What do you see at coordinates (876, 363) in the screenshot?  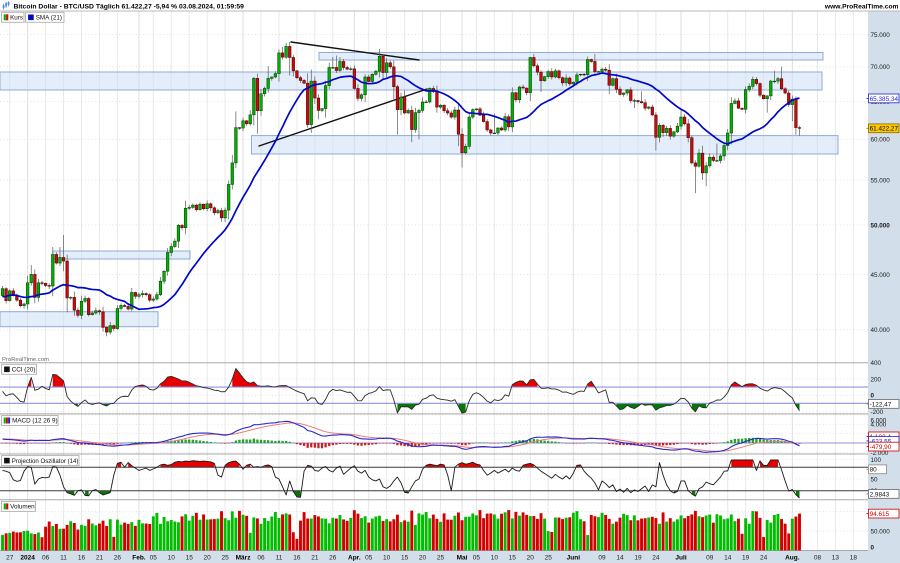 I see `svg-text: 400` at bounding box center [876, 363].